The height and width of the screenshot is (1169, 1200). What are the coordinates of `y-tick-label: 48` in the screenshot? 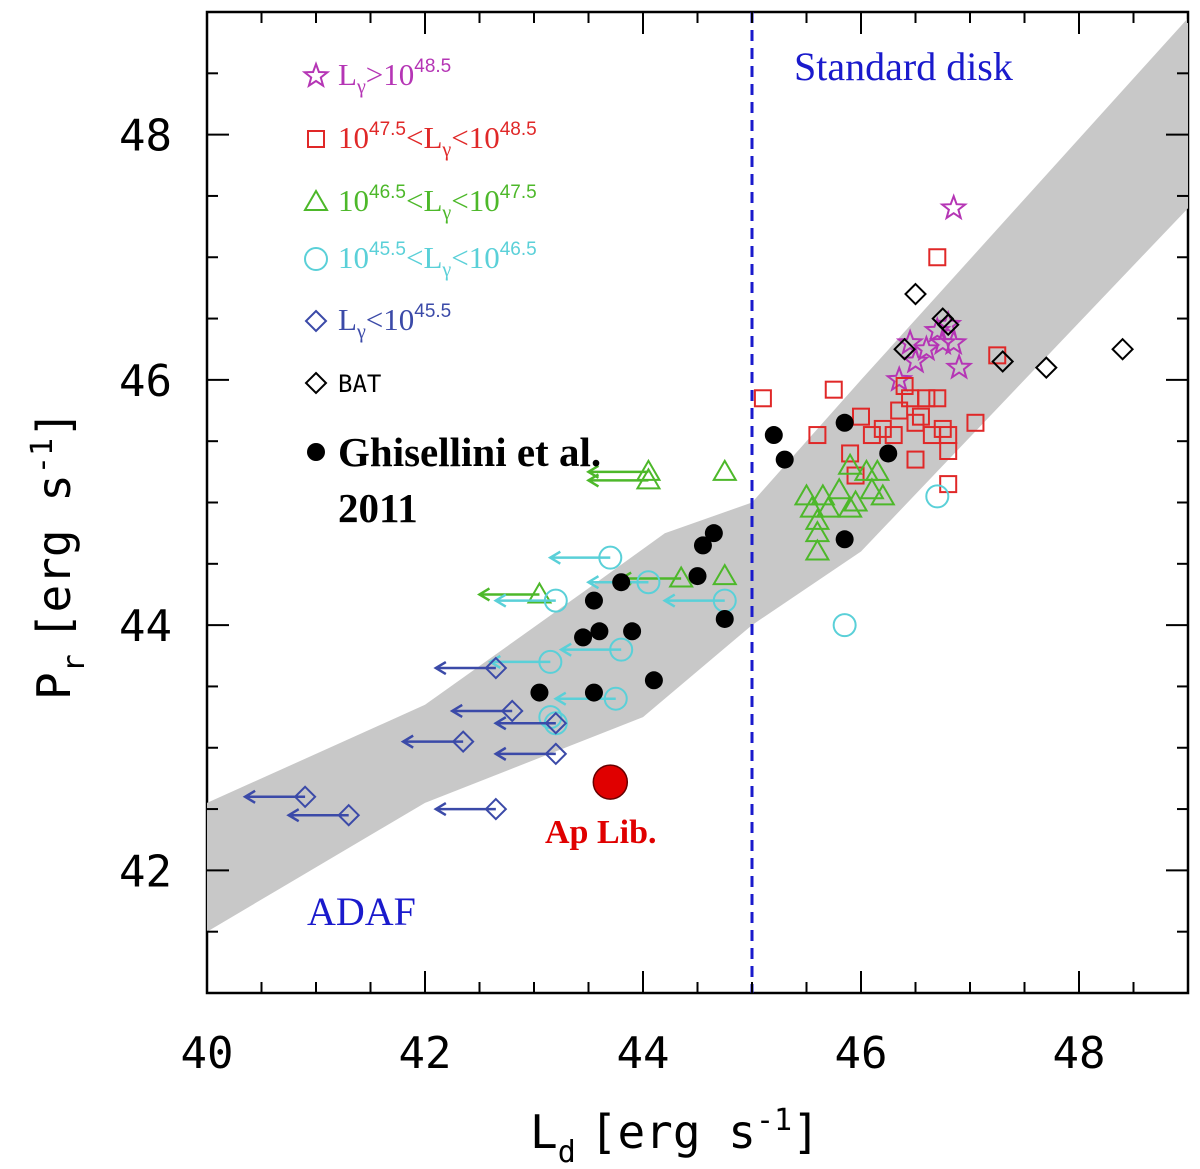 It's located at (145, 136).